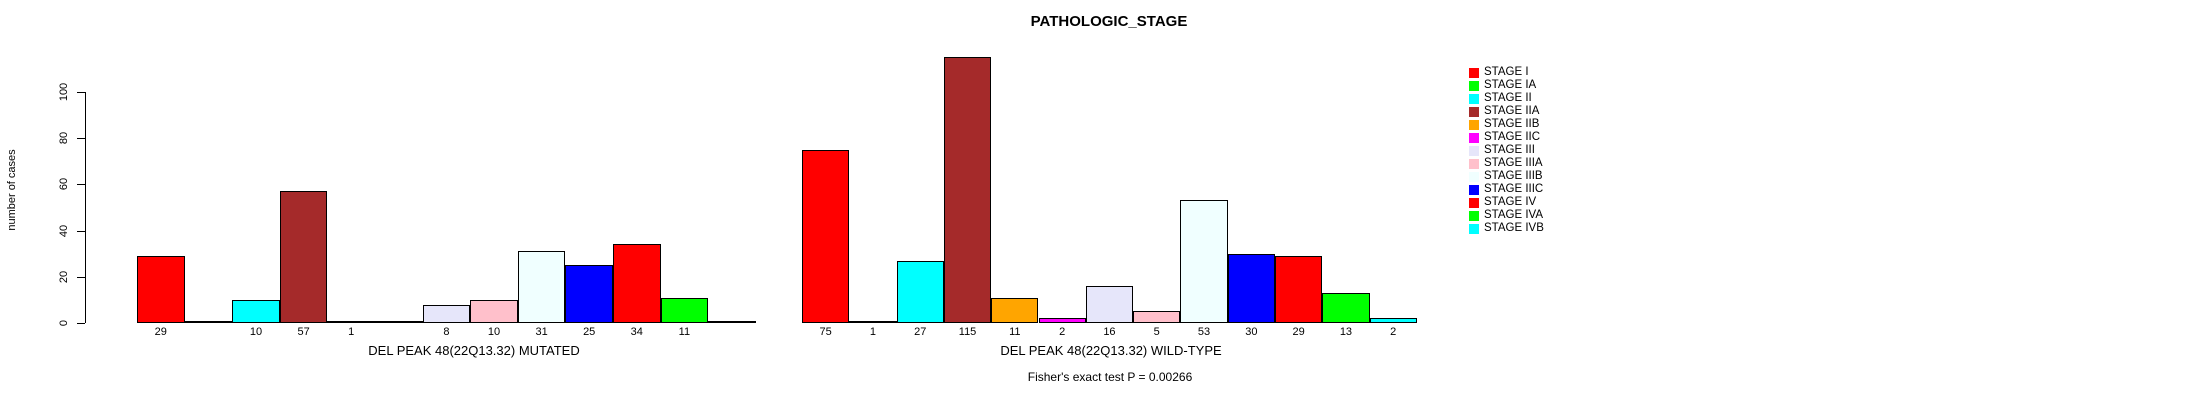  Describe the element at coordinates (446, 332) in the screenshot. I see `bar-value-label: 8` at that location.